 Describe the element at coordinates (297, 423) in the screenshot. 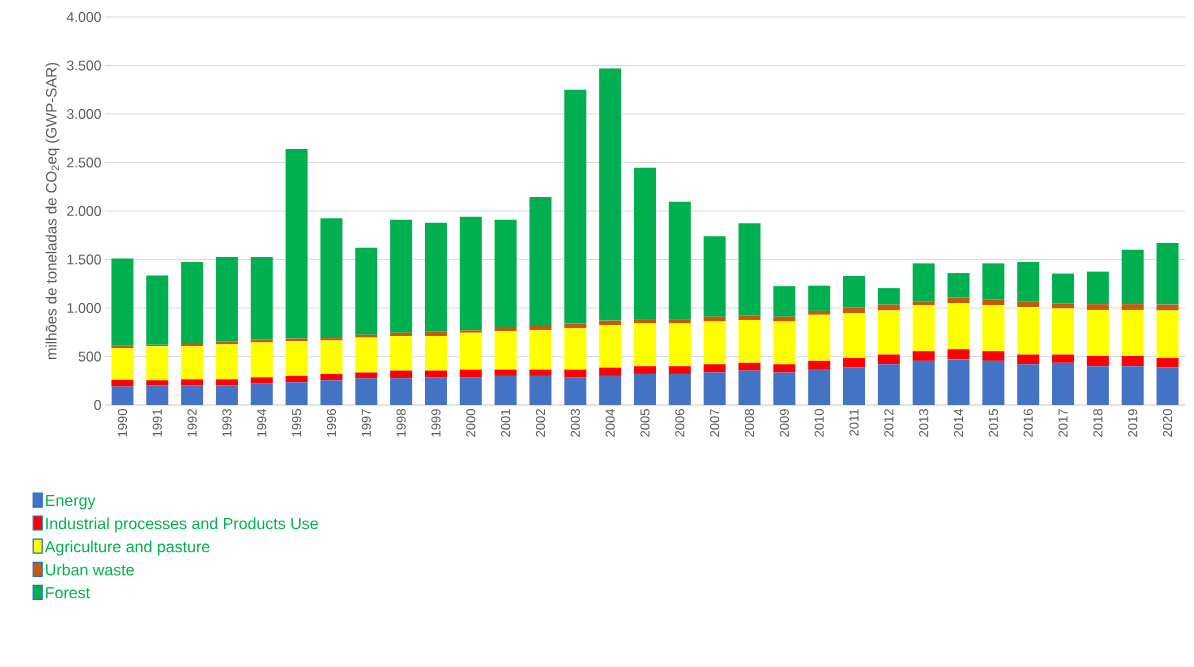

I see `x-tick-label: 1995` at that location.